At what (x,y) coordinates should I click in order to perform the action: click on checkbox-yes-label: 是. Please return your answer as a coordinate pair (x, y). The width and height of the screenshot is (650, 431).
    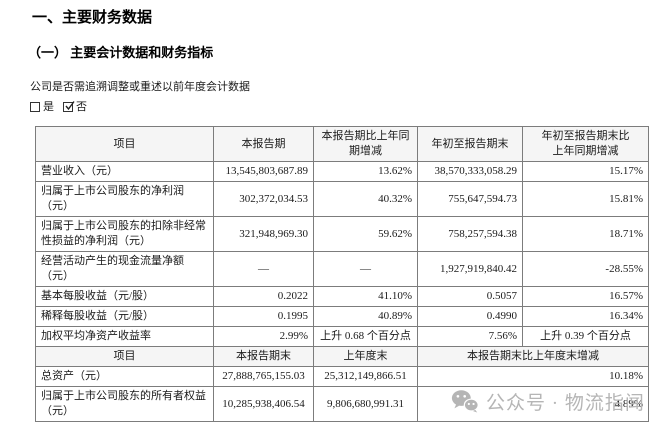
    Looking at the image, I should click on (48, 107).